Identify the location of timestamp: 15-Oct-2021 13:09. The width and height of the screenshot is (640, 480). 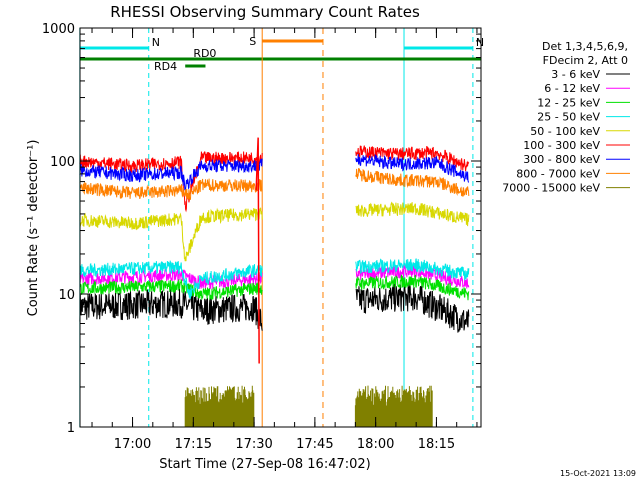
(598, 473).